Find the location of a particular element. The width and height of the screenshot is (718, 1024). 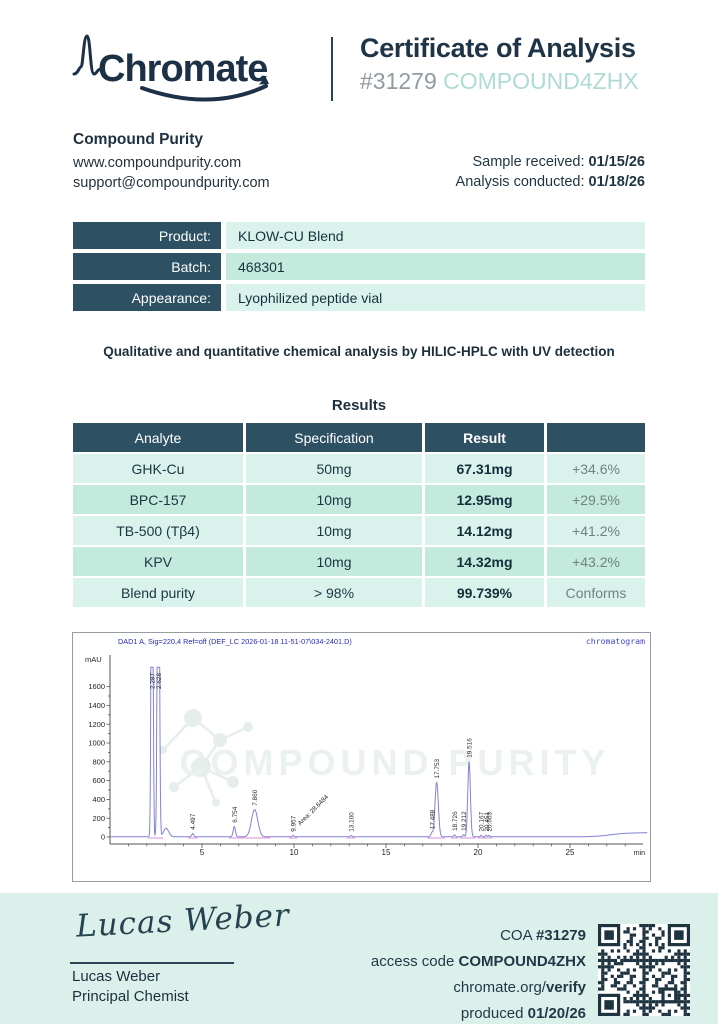

brand-name: Chromate is located at coordinates (182, 69).